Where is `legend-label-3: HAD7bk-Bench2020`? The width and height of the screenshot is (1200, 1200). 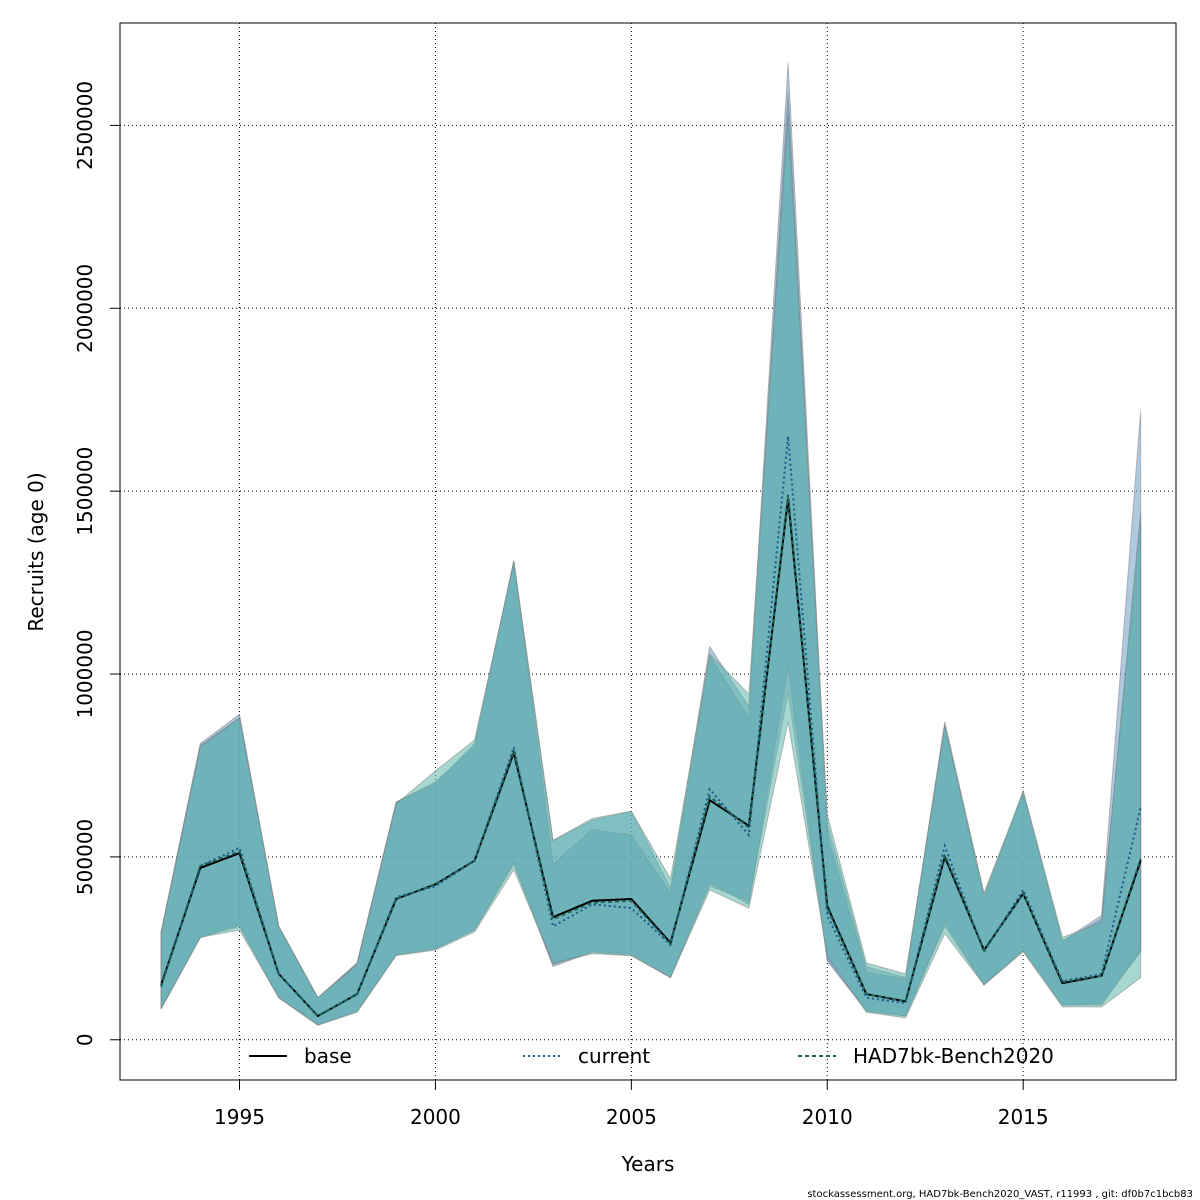 legend-label-3: HAD7bk-Bench2020 is located at coordinates (953, 1056).